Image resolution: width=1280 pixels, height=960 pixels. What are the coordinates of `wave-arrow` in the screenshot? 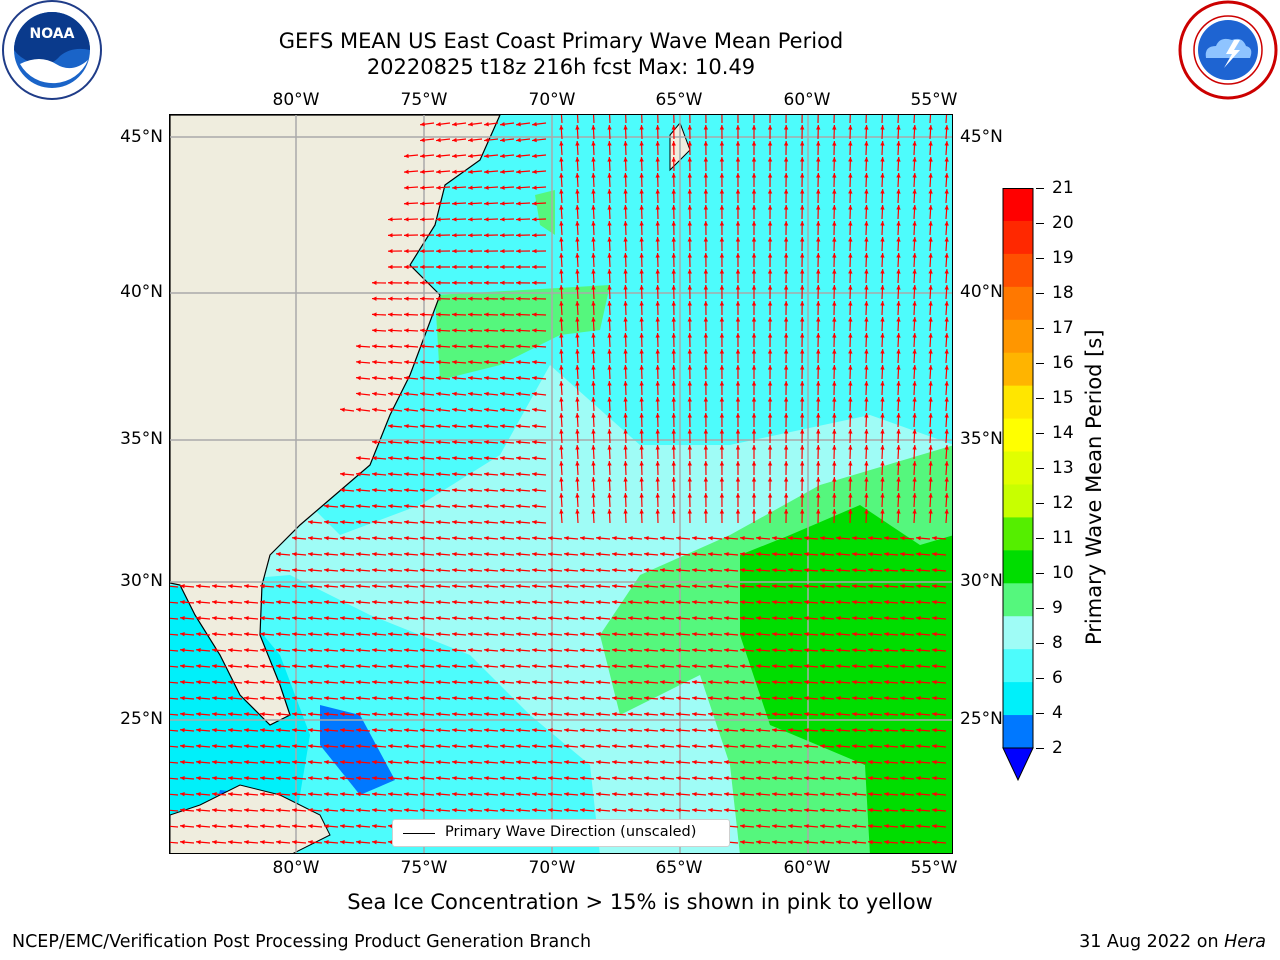 It's located at (174, 810).